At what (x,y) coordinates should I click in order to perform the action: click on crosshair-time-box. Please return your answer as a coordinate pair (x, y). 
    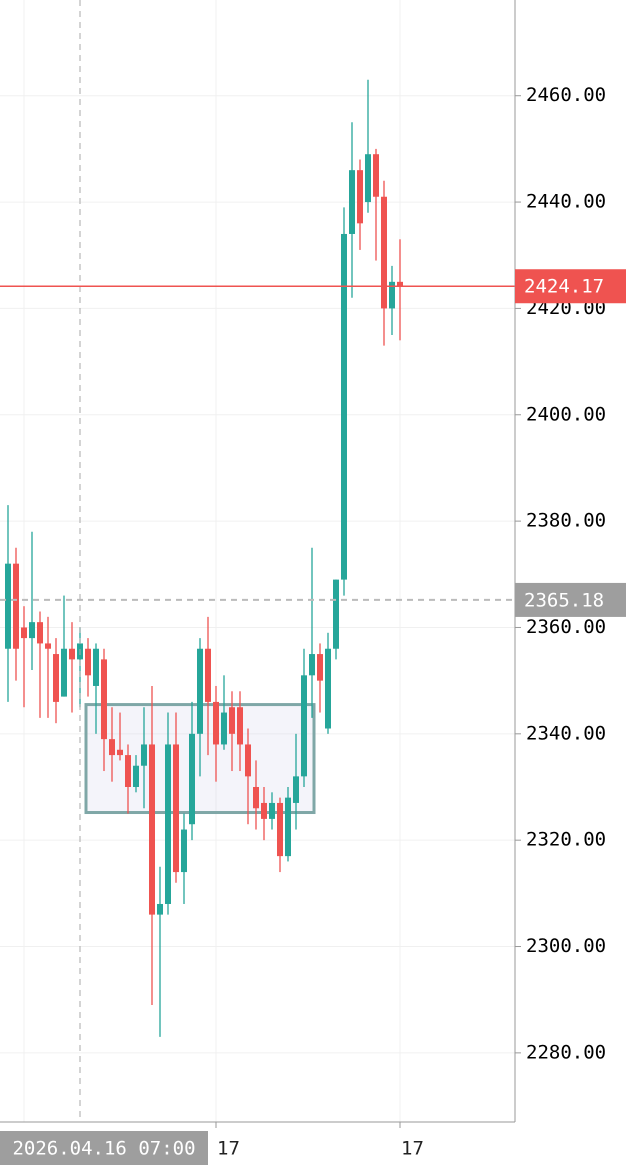
    Looking at the image, I should click on (104, 1148).